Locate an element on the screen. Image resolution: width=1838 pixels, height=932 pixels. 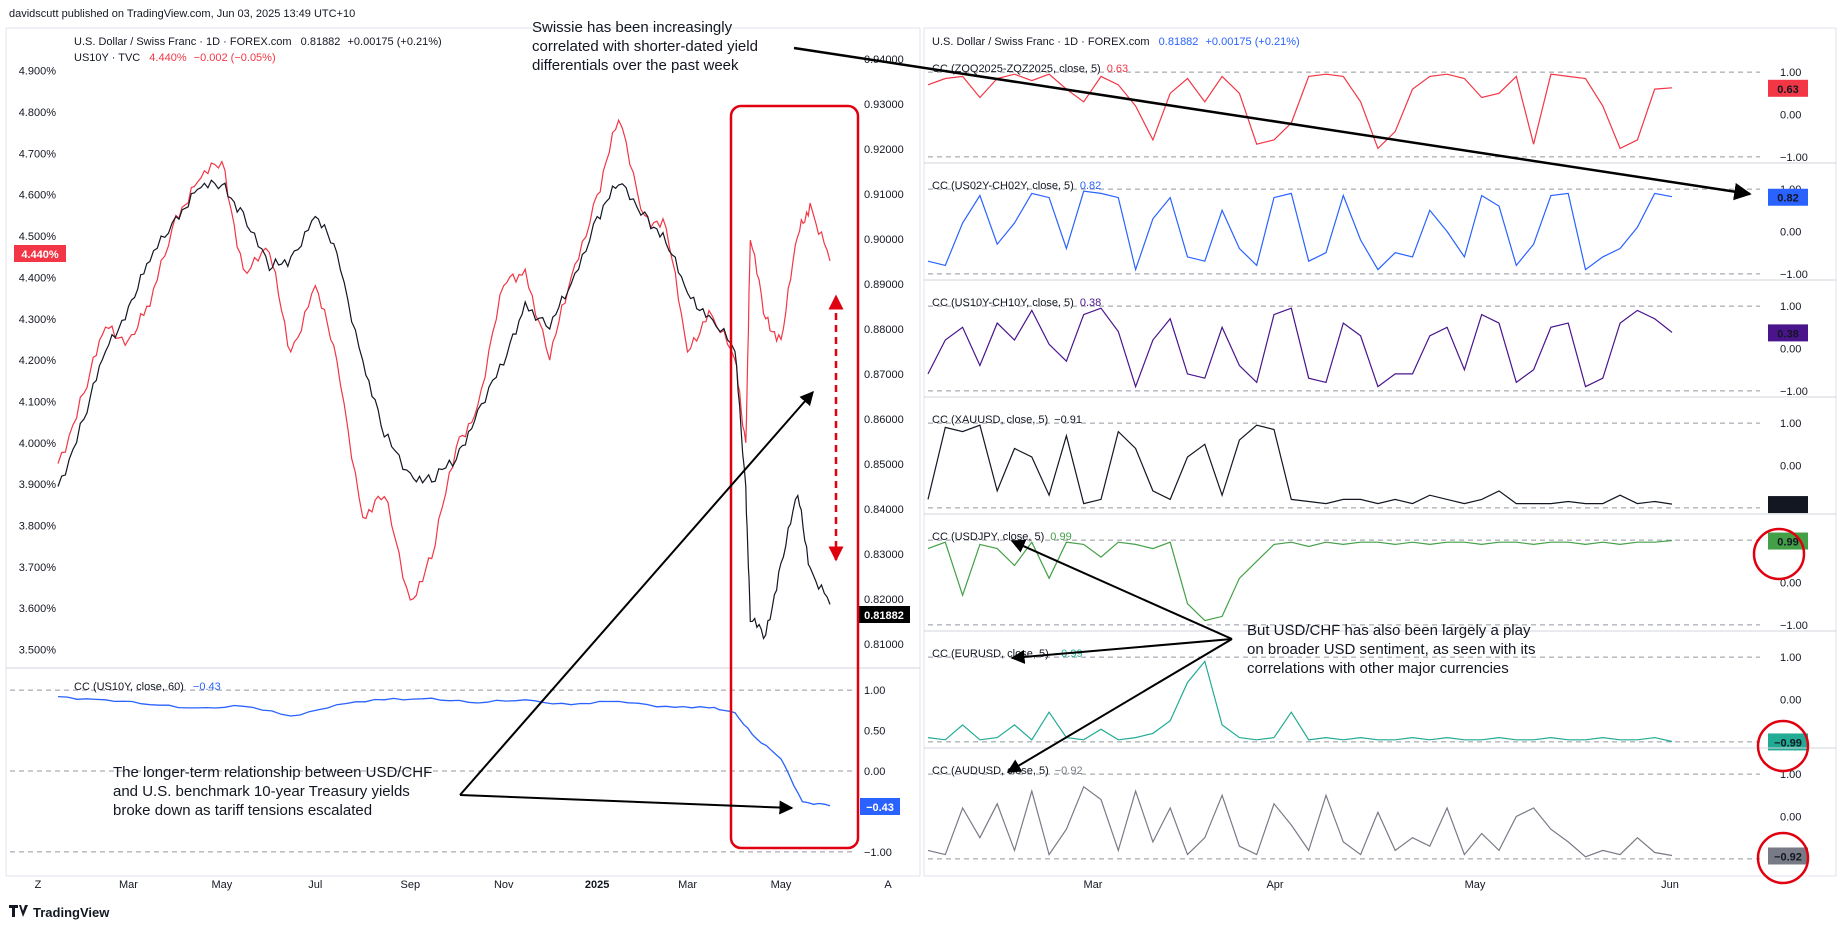
right-y-tick: 0.81000 is located at coordinates (884, 645).